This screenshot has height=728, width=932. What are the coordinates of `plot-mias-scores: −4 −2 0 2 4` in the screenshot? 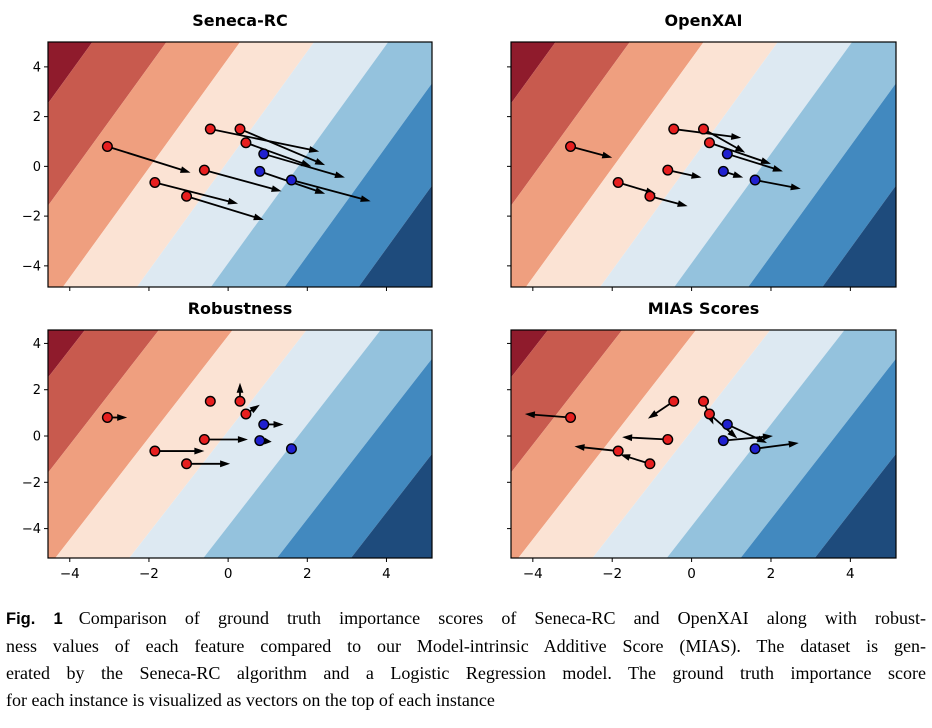 It's located at (702, 455).